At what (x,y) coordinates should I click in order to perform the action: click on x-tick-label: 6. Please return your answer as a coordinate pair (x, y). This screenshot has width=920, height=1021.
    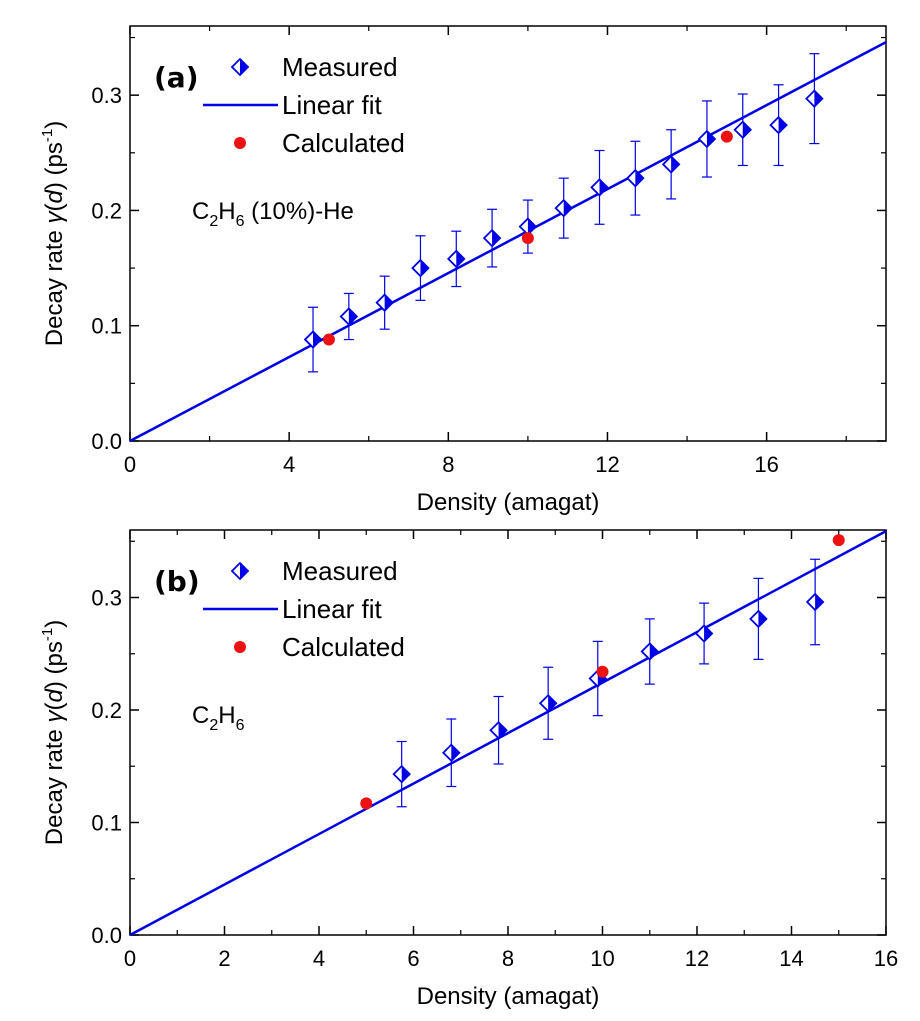
    Looking at the image, I should click on (413, 958).